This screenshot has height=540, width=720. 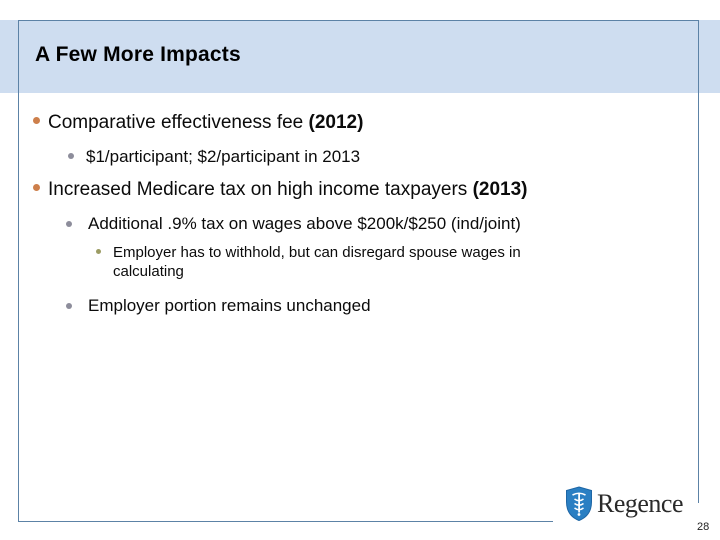 What do you see at coordinates (178, 122) in the screenshot?
I see `bullet-text: Comparative effectiveness fee` at bounding box center [178, 122].